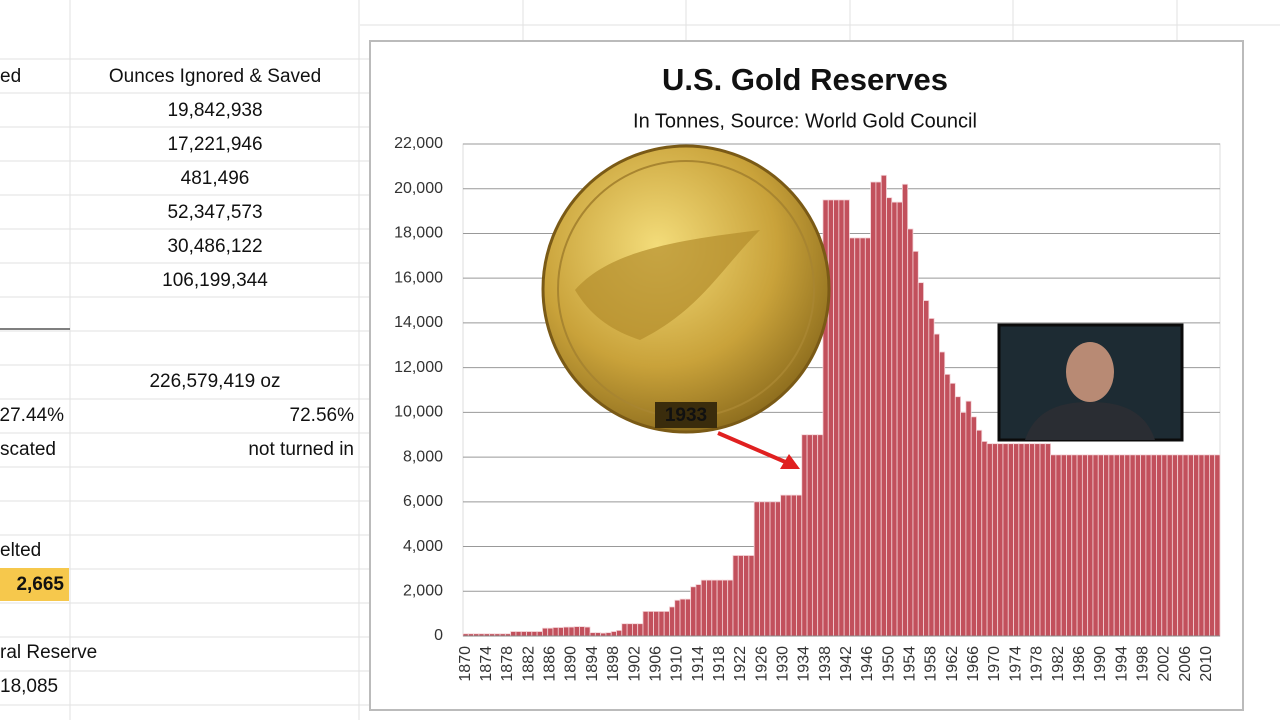 This screenshot has width=1280, height=720. I want to click on x-tick-label: 1910, so click(677, 664).